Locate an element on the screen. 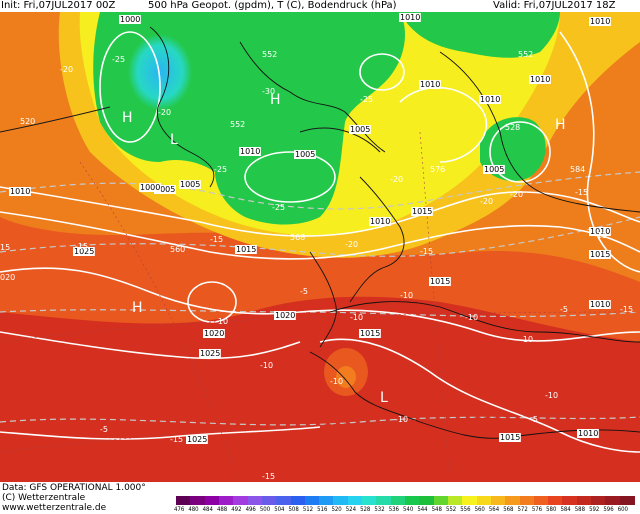 The width and height of the screenshot is (640, 514). low-pressure-marker: L is located at coordinates (384, 398).